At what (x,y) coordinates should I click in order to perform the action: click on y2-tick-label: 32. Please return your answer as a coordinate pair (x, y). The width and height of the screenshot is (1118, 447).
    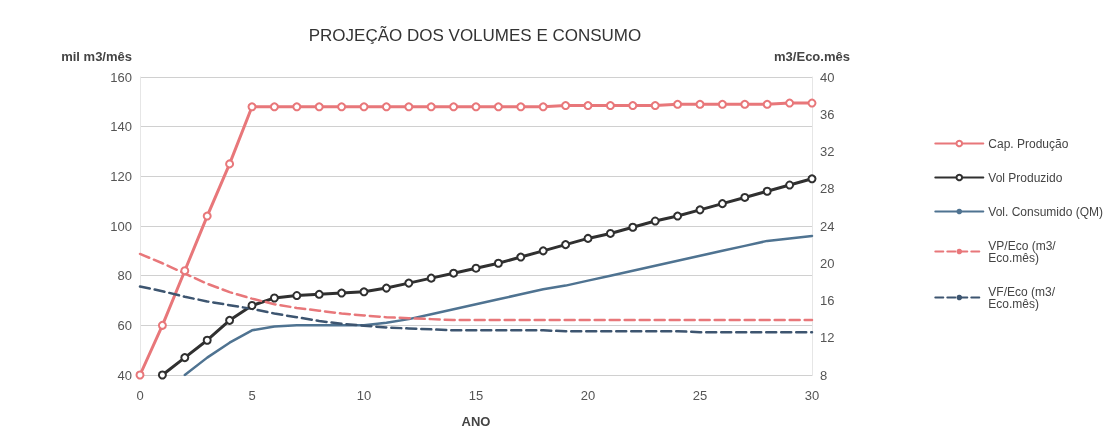
    Looking at the image, I should click on (827, 151).